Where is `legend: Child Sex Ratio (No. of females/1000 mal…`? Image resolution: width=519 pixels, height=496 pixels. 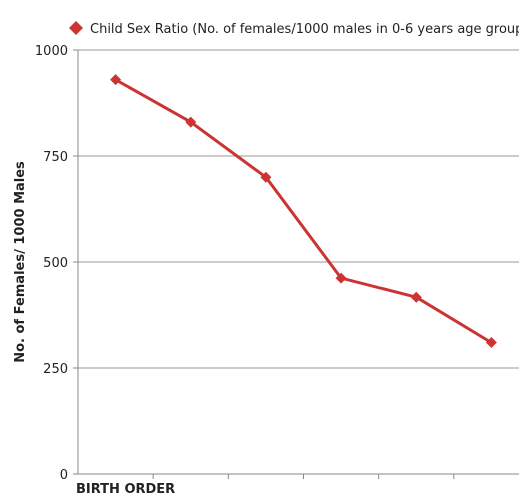
legend: Child Sex Ratio (No. of females/1000 mal… is located at coordinates (294, 29).